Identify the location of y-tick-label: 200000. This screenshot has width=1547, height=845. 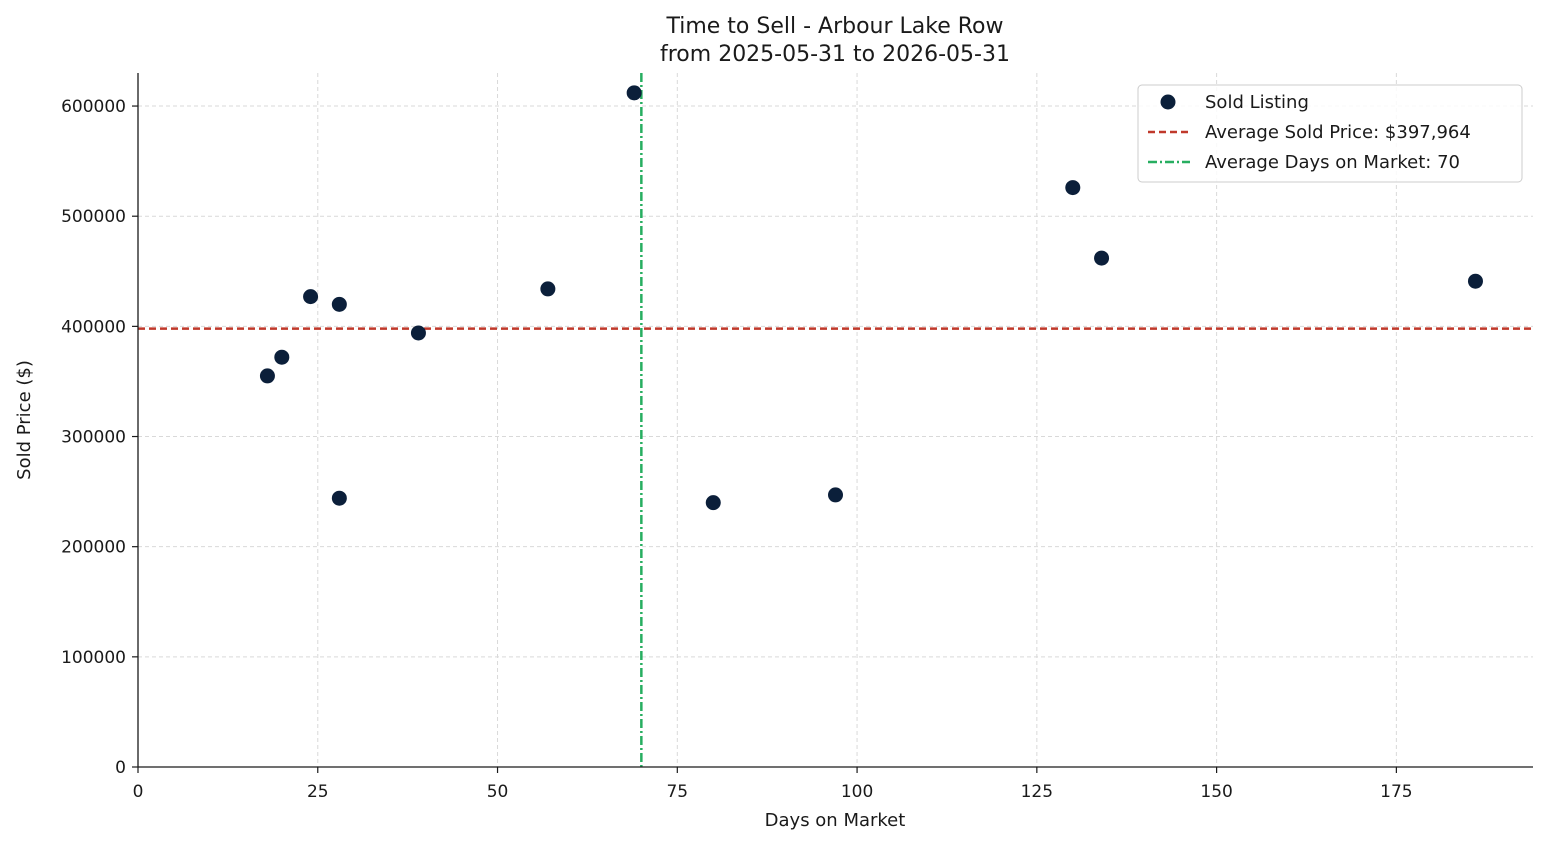
(93, 548).